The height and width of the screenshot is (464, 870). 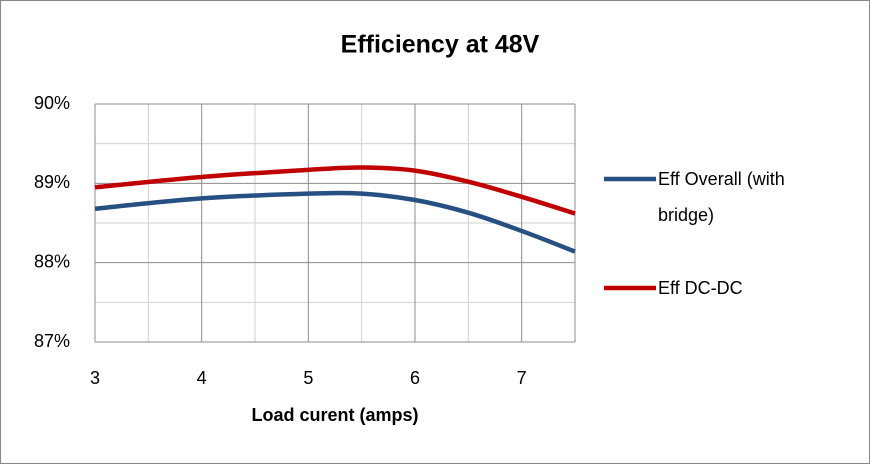 I want to click on legend-label: Eff DC-DC, so click(x=700, y=288).